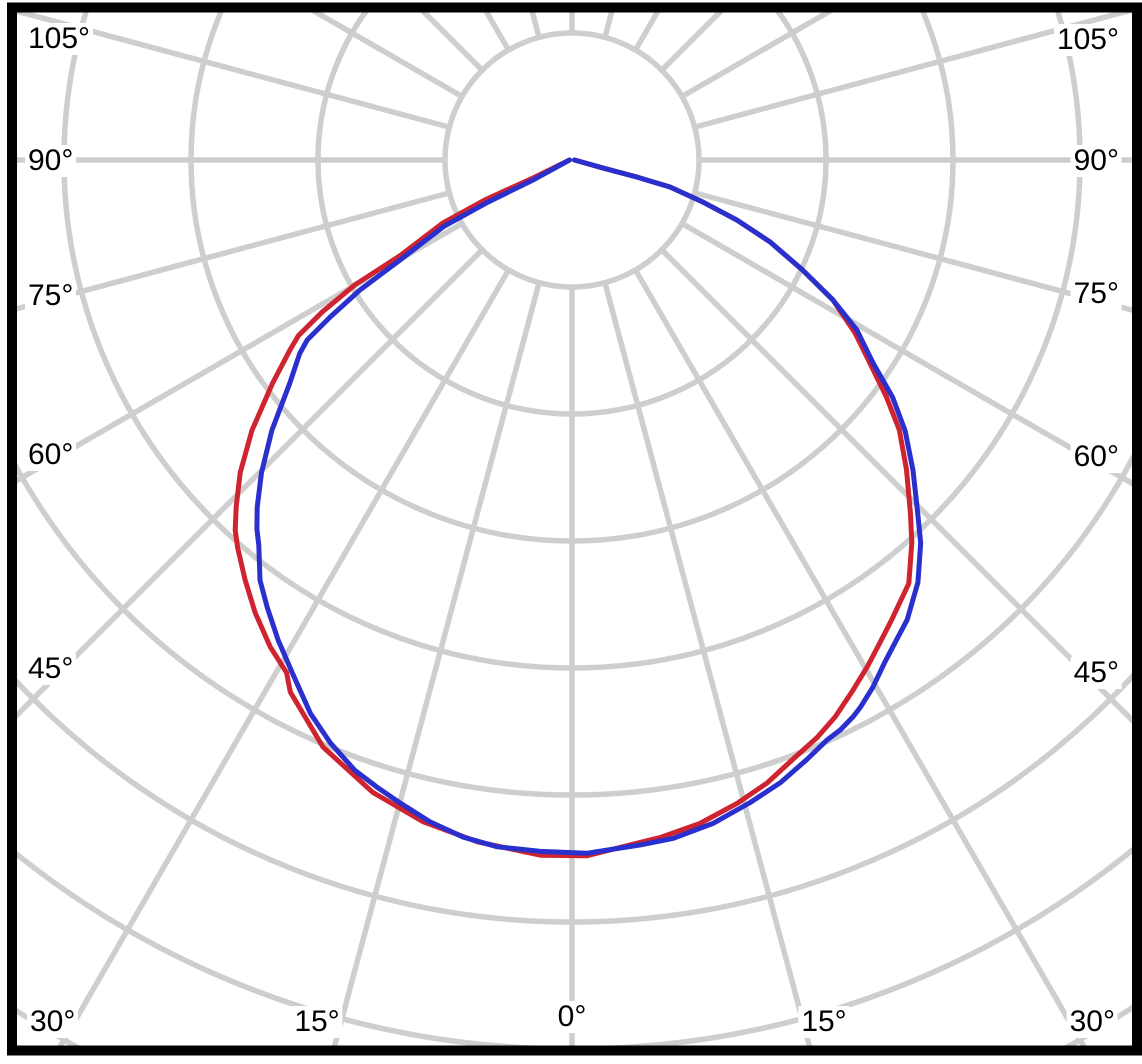  Describe the element at coordinates (51, 296) in the screenshot. I see `angle-tick-label-left-75: 75°` at that location.